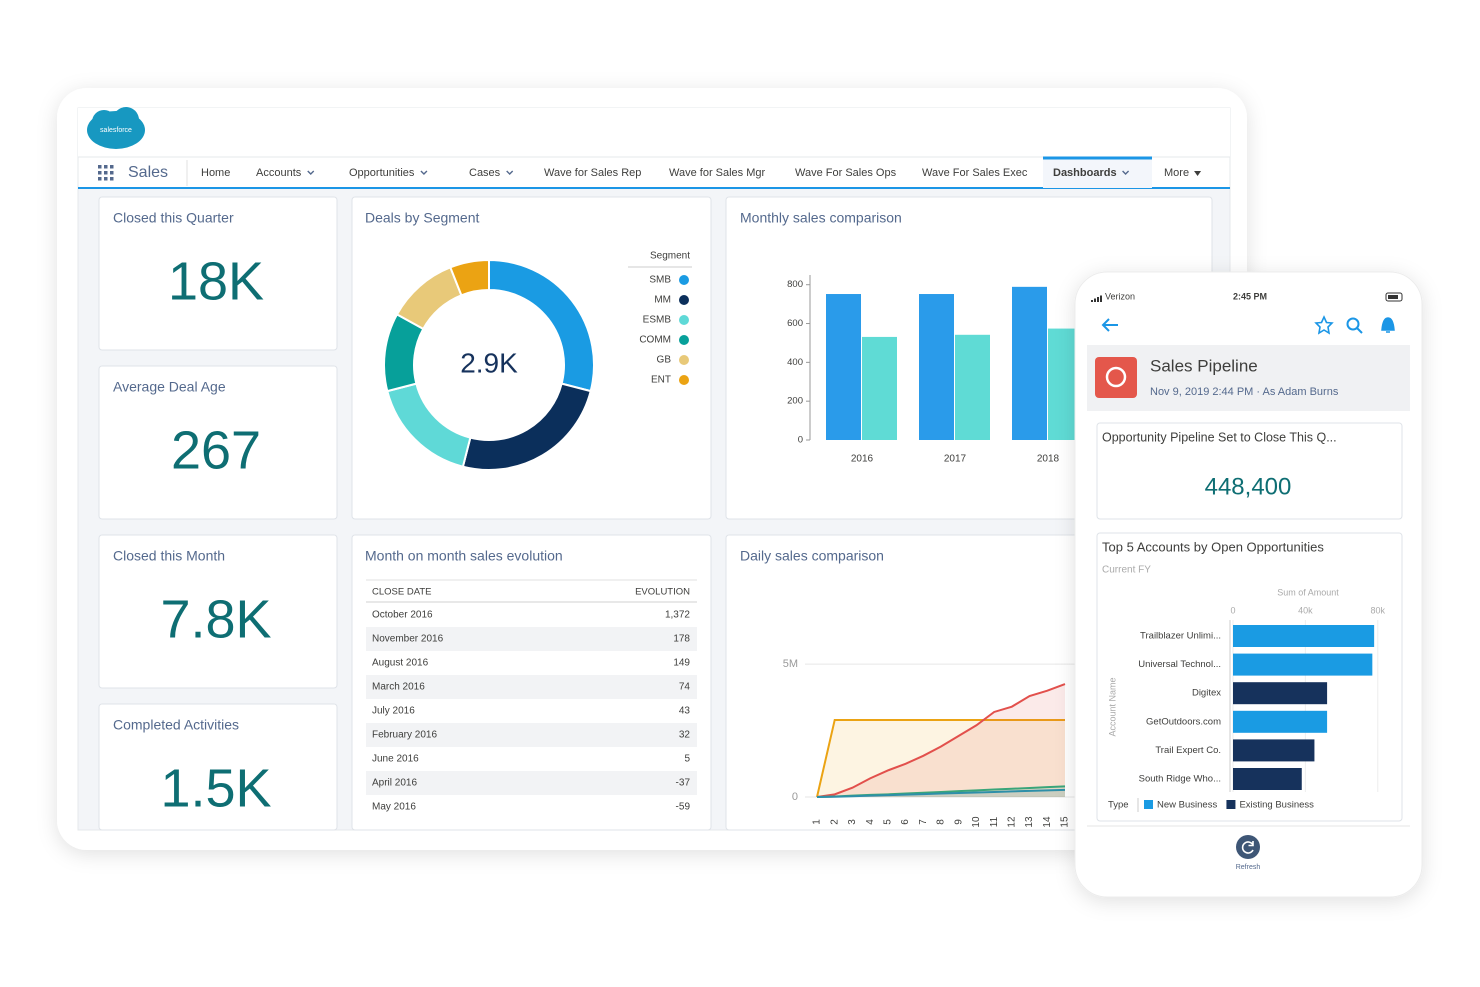 The image size is (1480, 987). What do you see at coordinates (661, 380) in the screenshot?
I see `legend-label: ENT` at bounding box center [661, 380].